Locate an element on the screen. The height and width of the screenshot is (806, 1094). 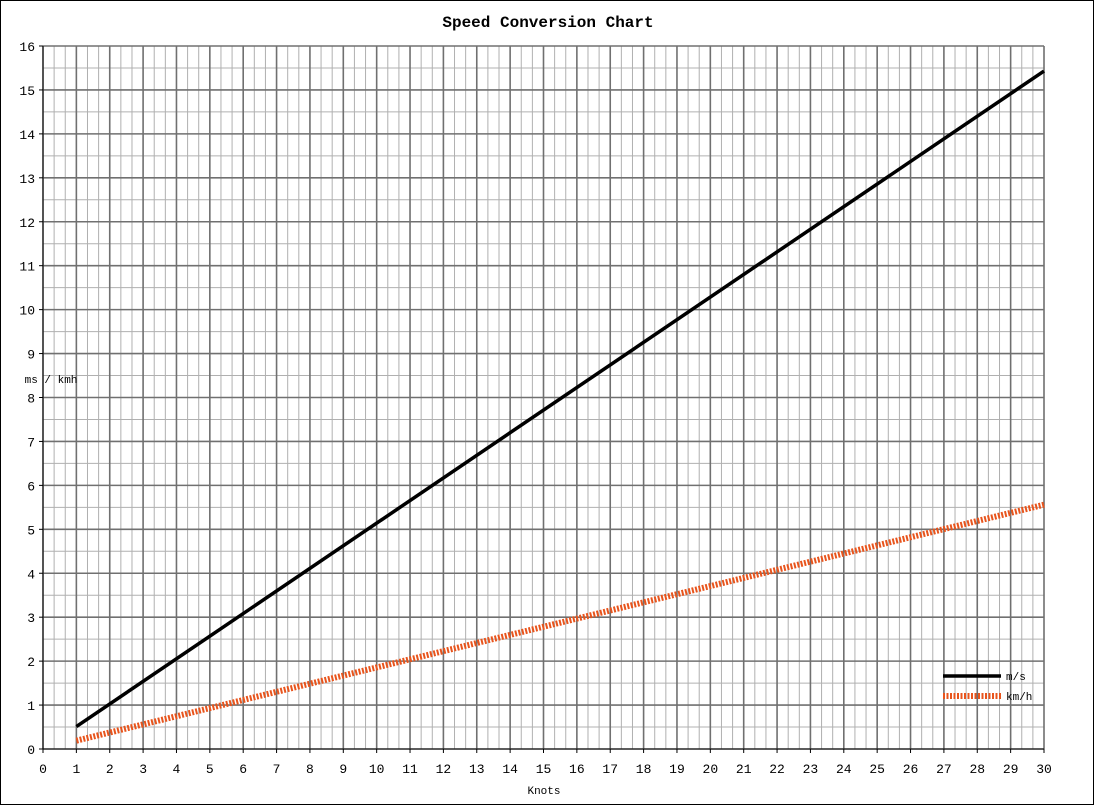
x-tick-label: 8 is located at coordinates (310, 769).